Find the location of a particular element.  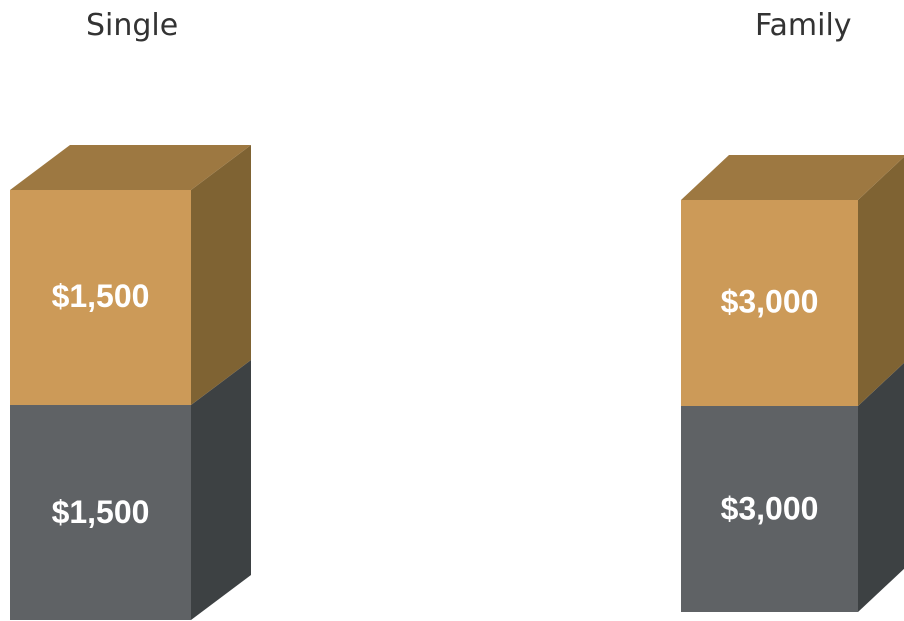

bar-family-top-front is located at coordinates (769, 303).